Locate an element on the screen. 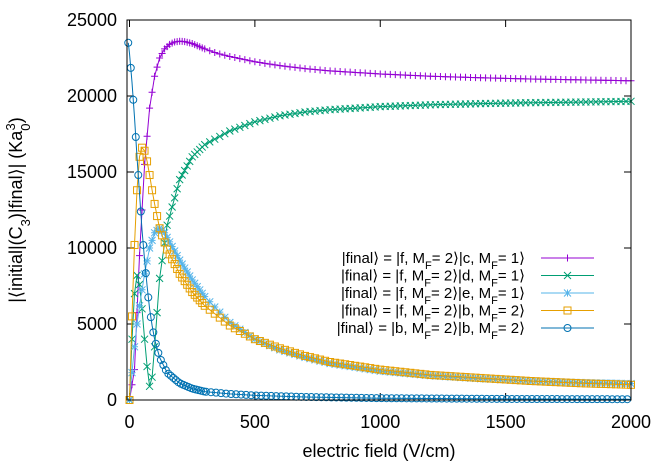 This screenshot has width=664, height=465. y-tick-label: 10000 is located at coordinates (92, 248).